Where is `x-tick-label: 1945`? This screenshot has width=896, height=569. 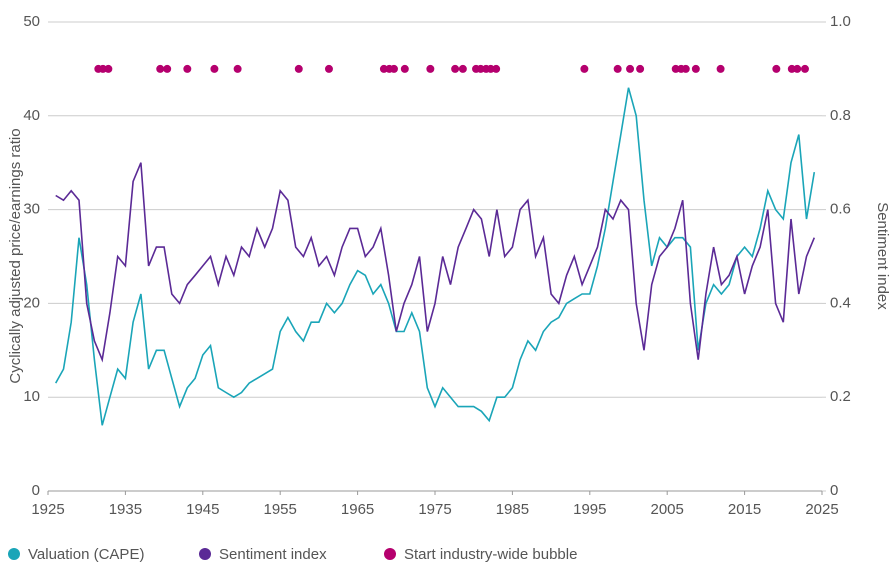 x-tick-label: 1945 is located at coordinates (202, 509).